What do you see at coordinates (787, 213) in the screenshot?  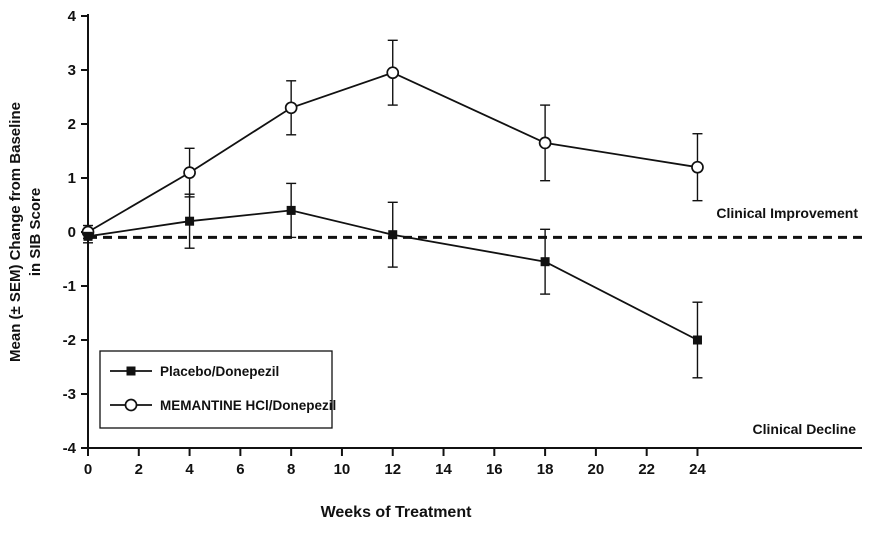 I see `annotation-clinical-improvement: Clinical Improvement` at bounding box center [787, 213].